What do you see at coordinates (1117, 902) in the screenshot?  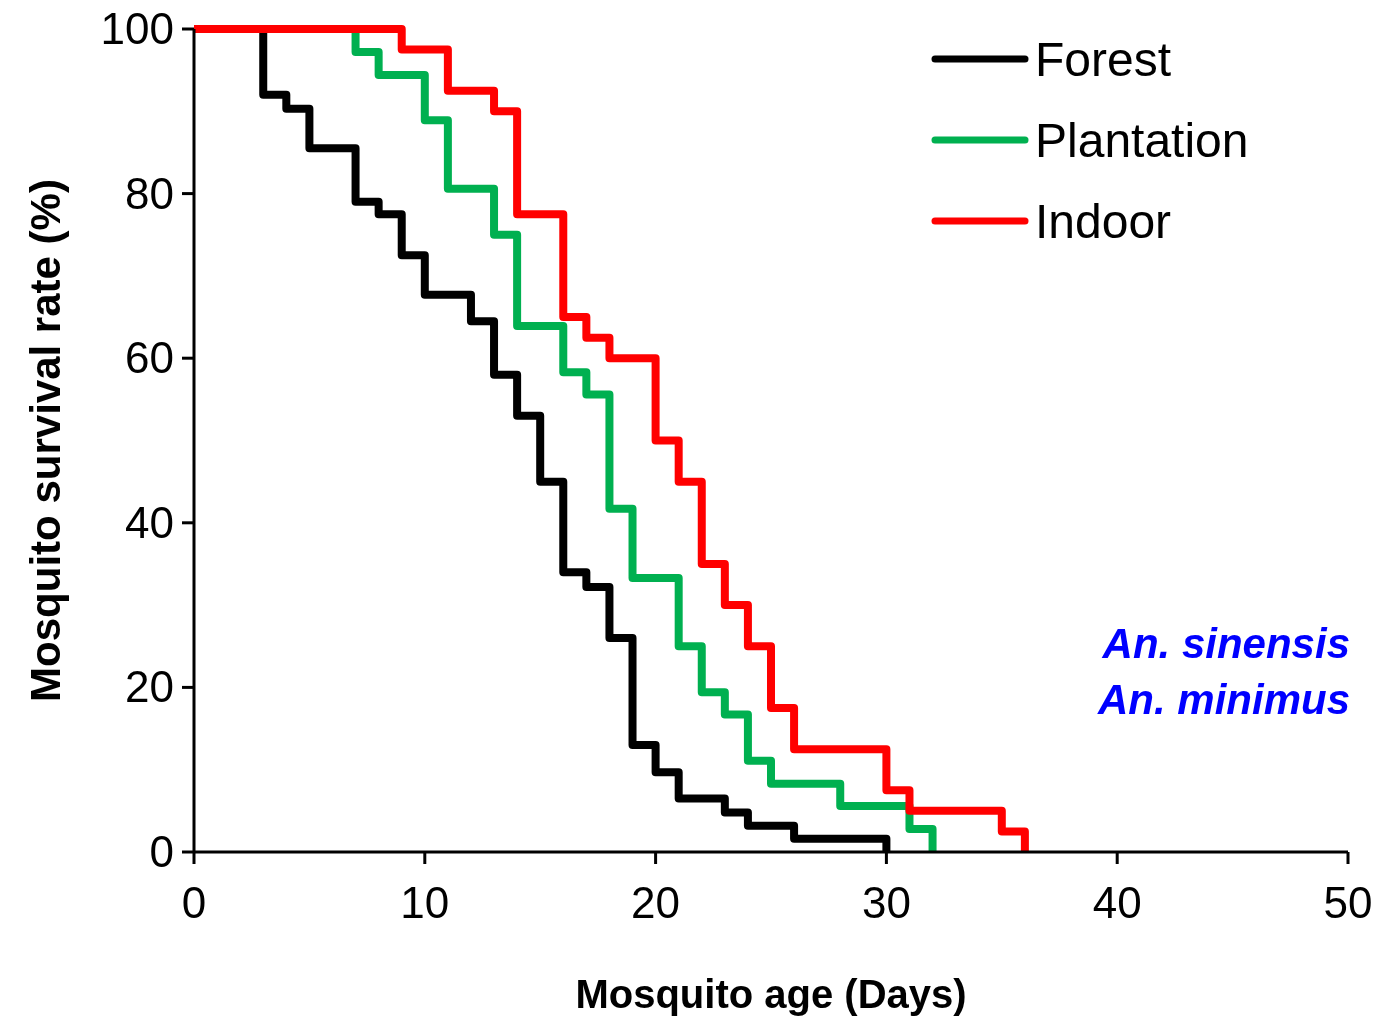 I see `x-tick-label: 40` at bounding box center [1117, 902].